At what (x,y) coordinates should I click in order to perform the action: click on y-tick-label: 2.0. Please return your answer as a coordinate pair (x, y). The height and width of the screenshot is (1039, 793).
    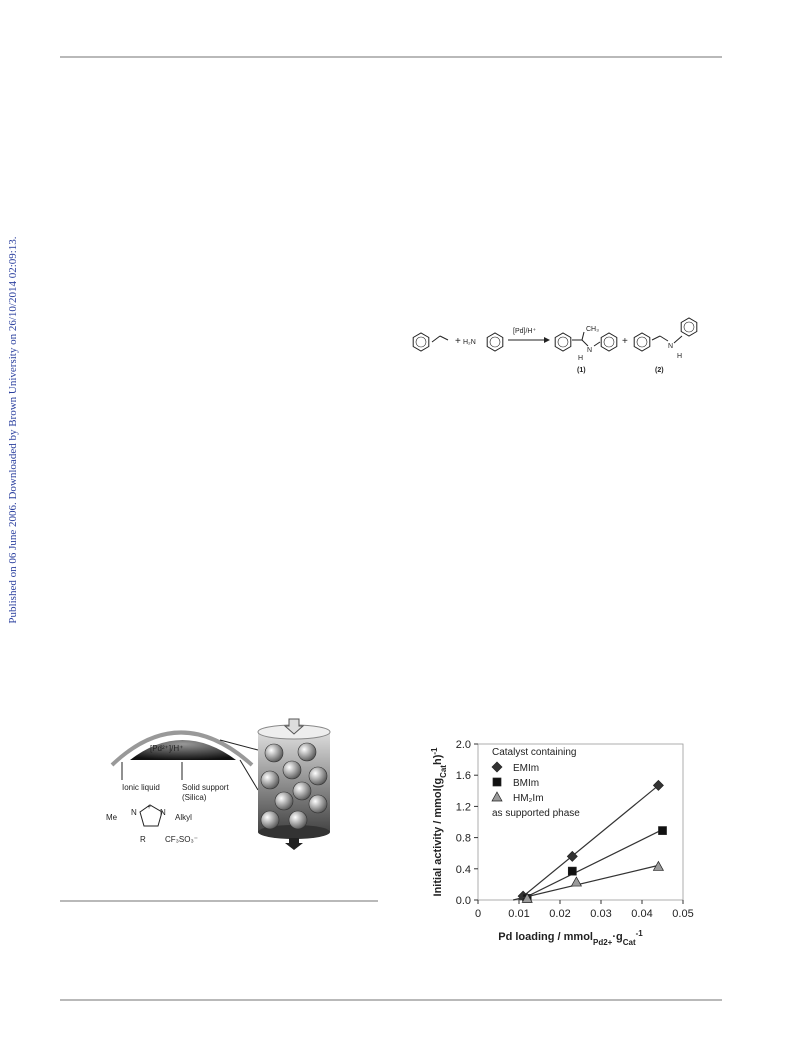
    Looking at the image, I should click on (463, 745).